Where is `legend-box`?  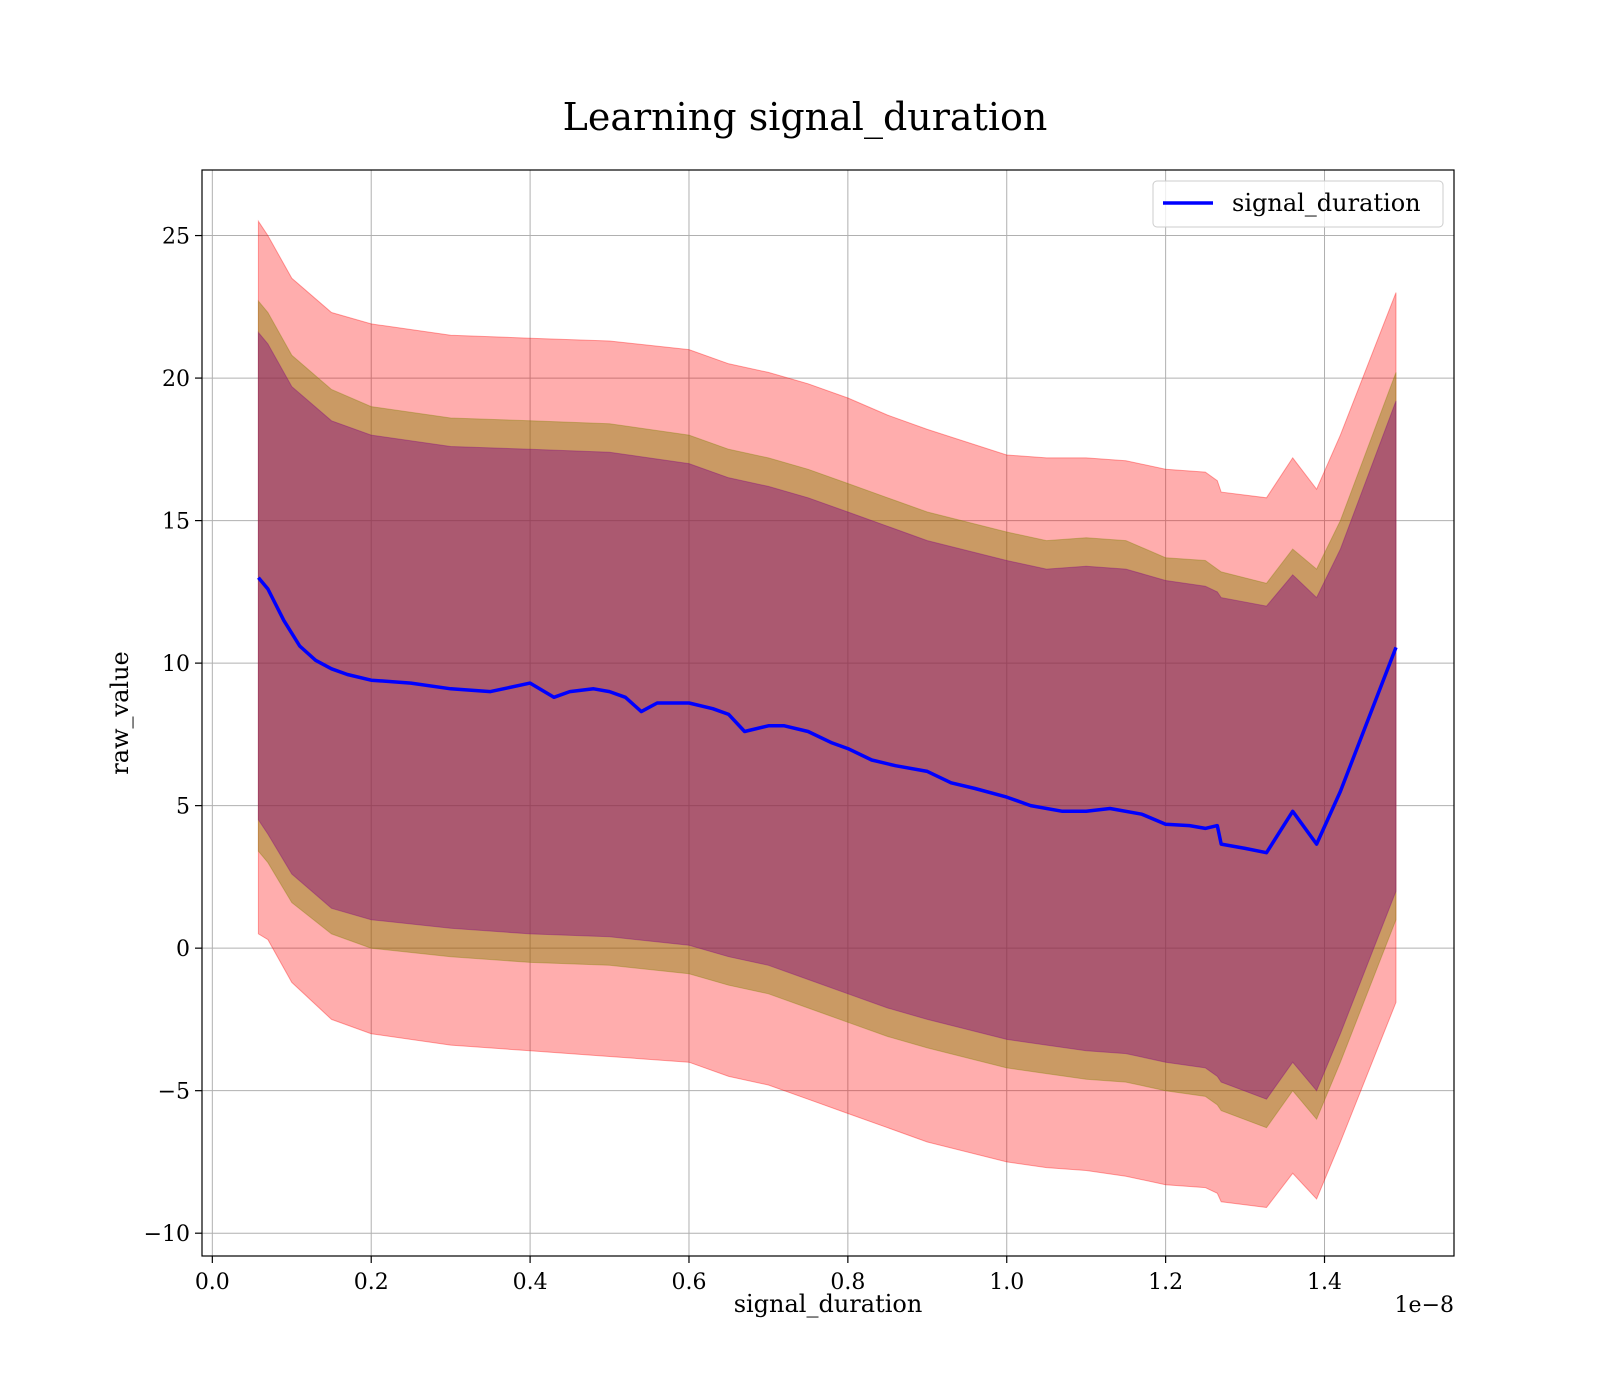 legend-box is located at coordinates (1298, 204).